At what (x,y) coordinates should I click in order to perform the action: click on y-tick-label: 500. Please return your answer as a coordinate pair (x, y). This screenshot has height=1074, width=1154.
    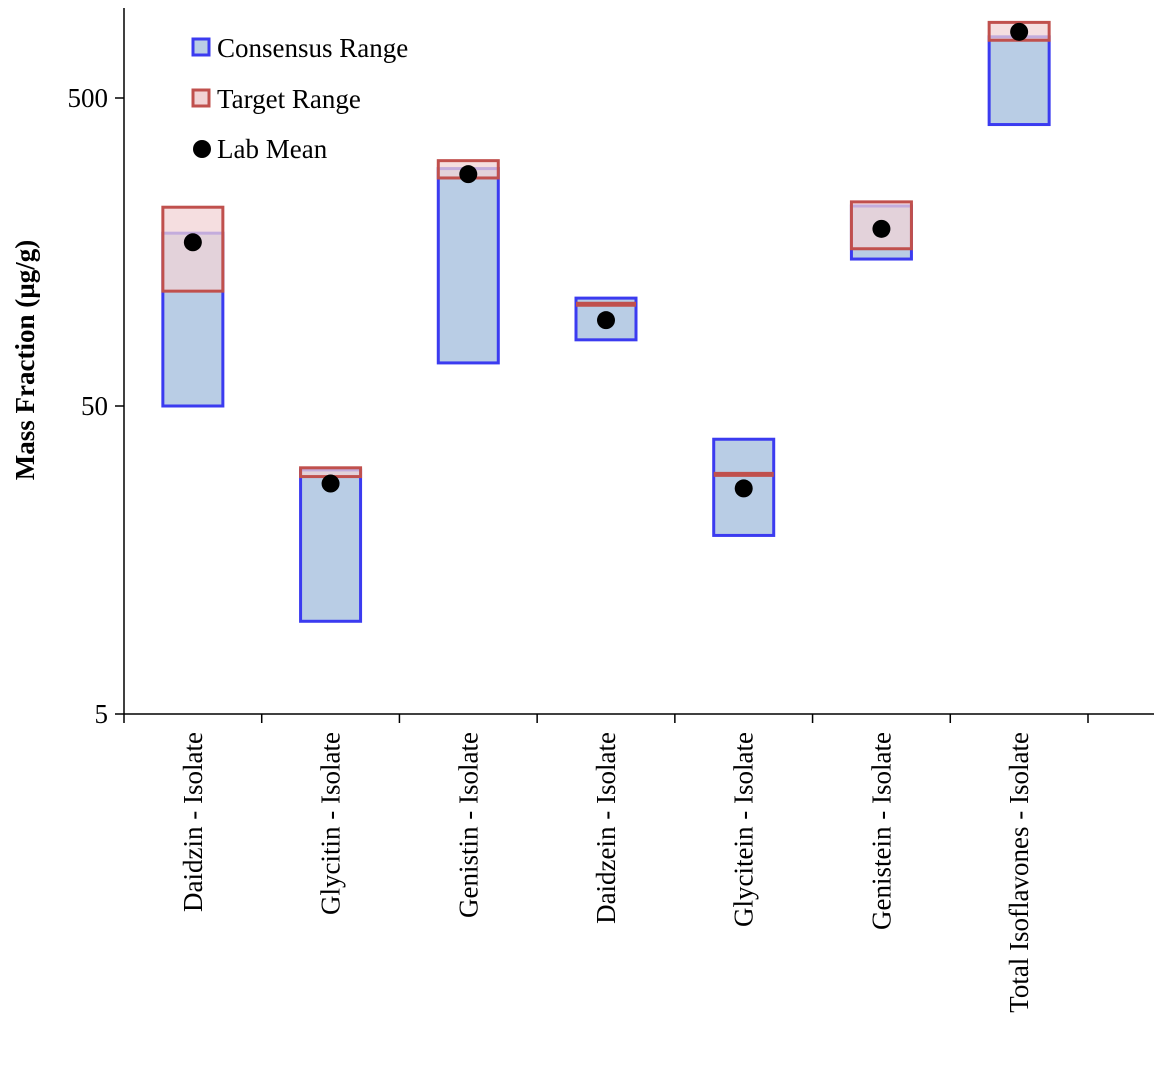
    Looking at the image, I should click on (88, 98).